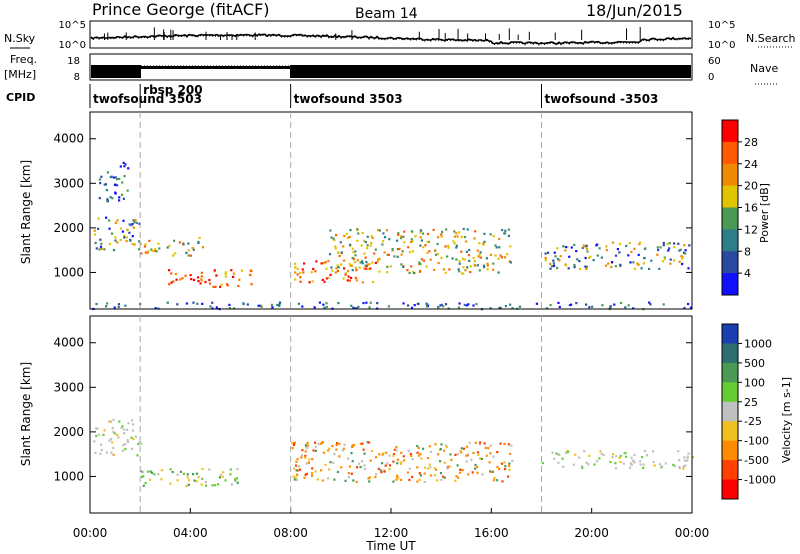 Image resolution: width=800 pixels, height=554 pixels. Describe the element at coordinates (68, 432) in the screenshot. I see `y-tick-label: 2000` at that location.